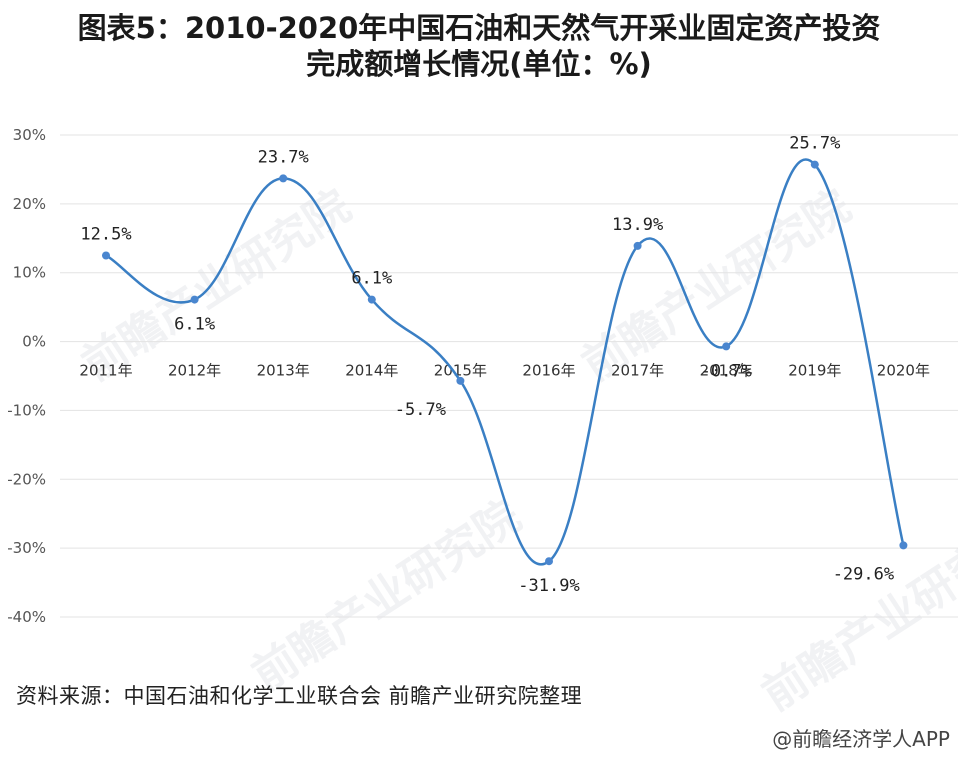  Describe the element at coordinates (194, 371) in the screenshot. I see `x-tick-label: 2012年` at that location.